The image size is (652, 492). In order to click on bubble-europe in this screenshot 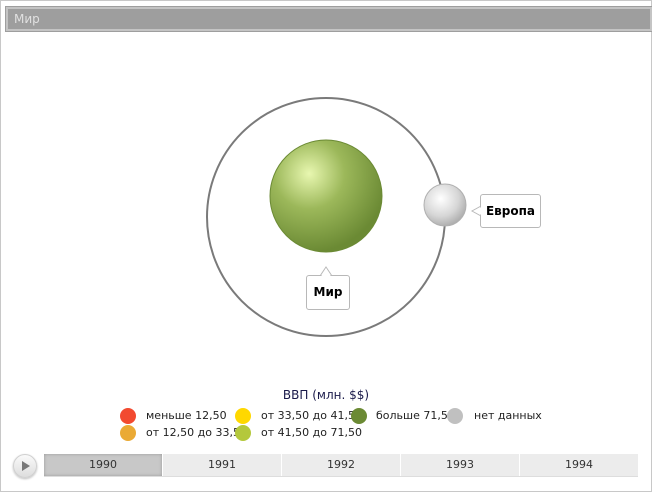, I will do `click(445, 205)`.